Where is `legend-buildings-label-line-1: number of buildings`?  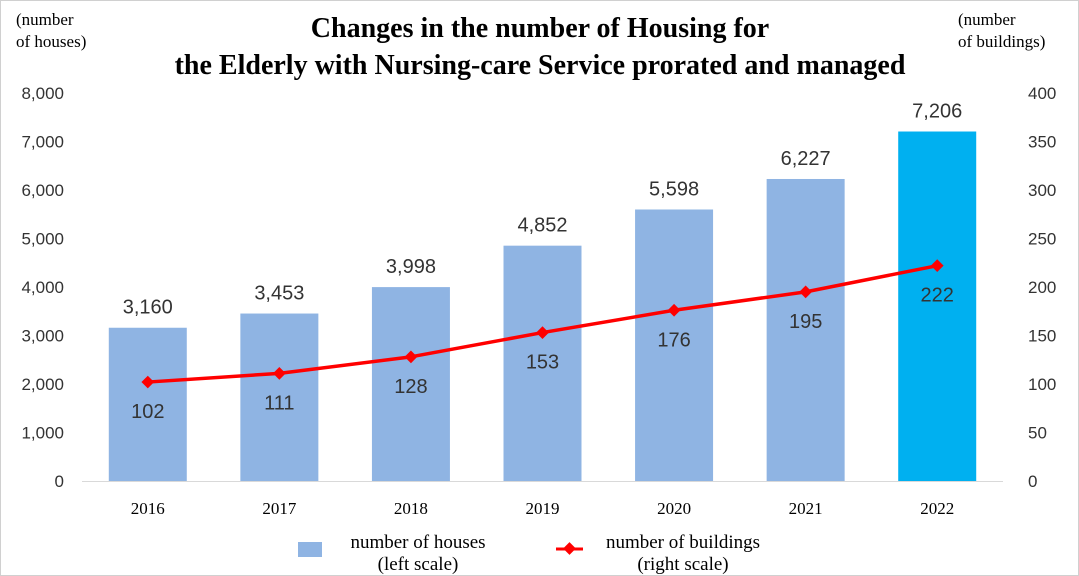
legend-buildings-label-line-1: number of buildings is located at coordinates (683, 542).